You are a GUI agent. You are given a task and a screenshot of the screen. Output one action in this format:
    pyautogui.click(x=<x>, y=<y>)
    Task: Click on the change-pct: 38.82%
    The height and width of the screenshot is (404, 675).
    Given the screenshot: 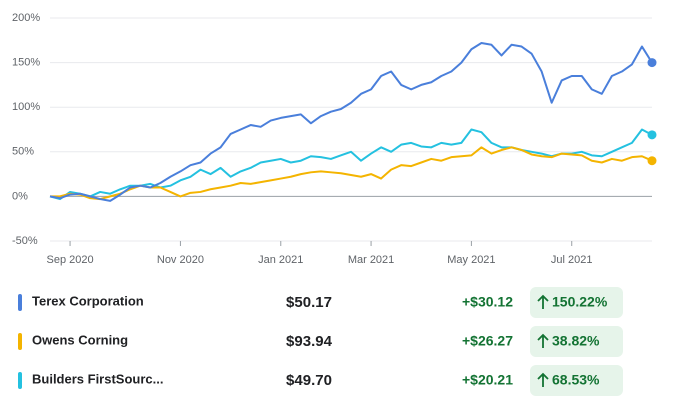 What is the action you would take?
    pyautogui.click(x=576, y=341)
    